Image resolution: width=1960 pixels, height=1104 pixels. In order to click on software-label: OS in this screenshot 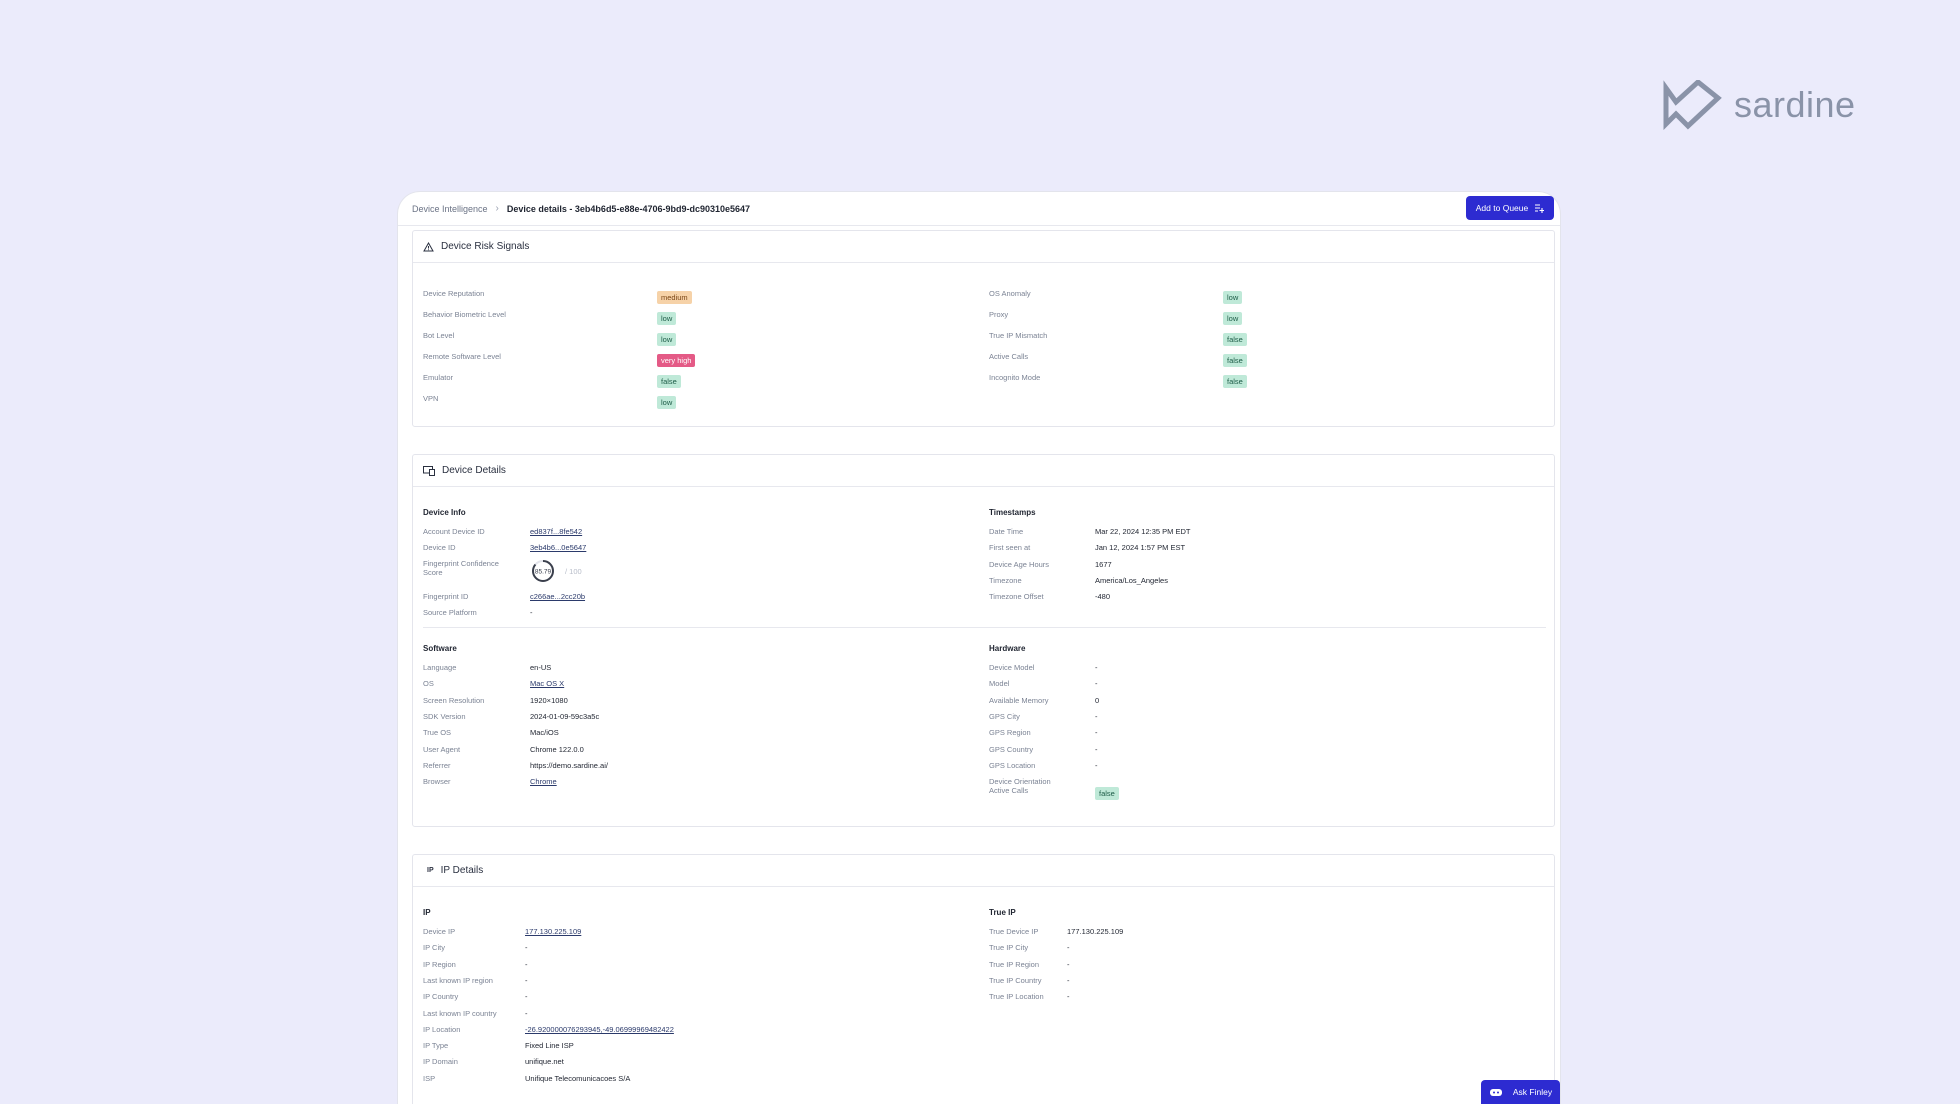, I will do `click(428, 684)`.